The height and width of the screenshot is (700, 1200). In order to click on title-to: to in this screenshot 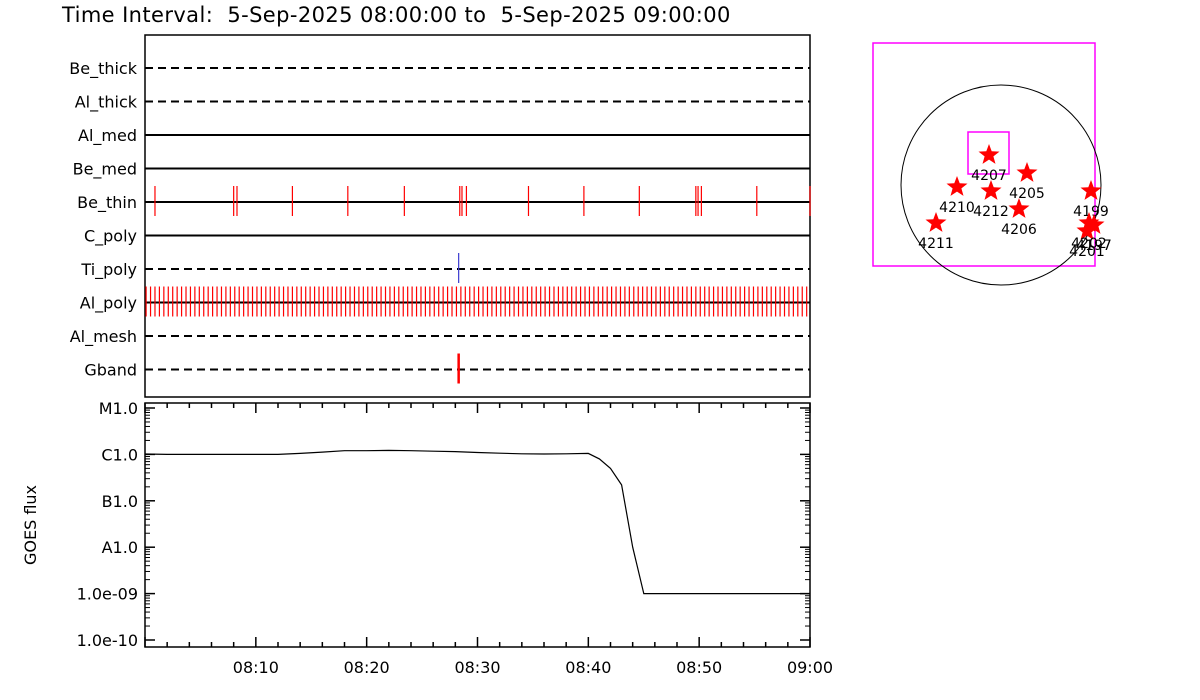, I will do `click(475, 15)`.